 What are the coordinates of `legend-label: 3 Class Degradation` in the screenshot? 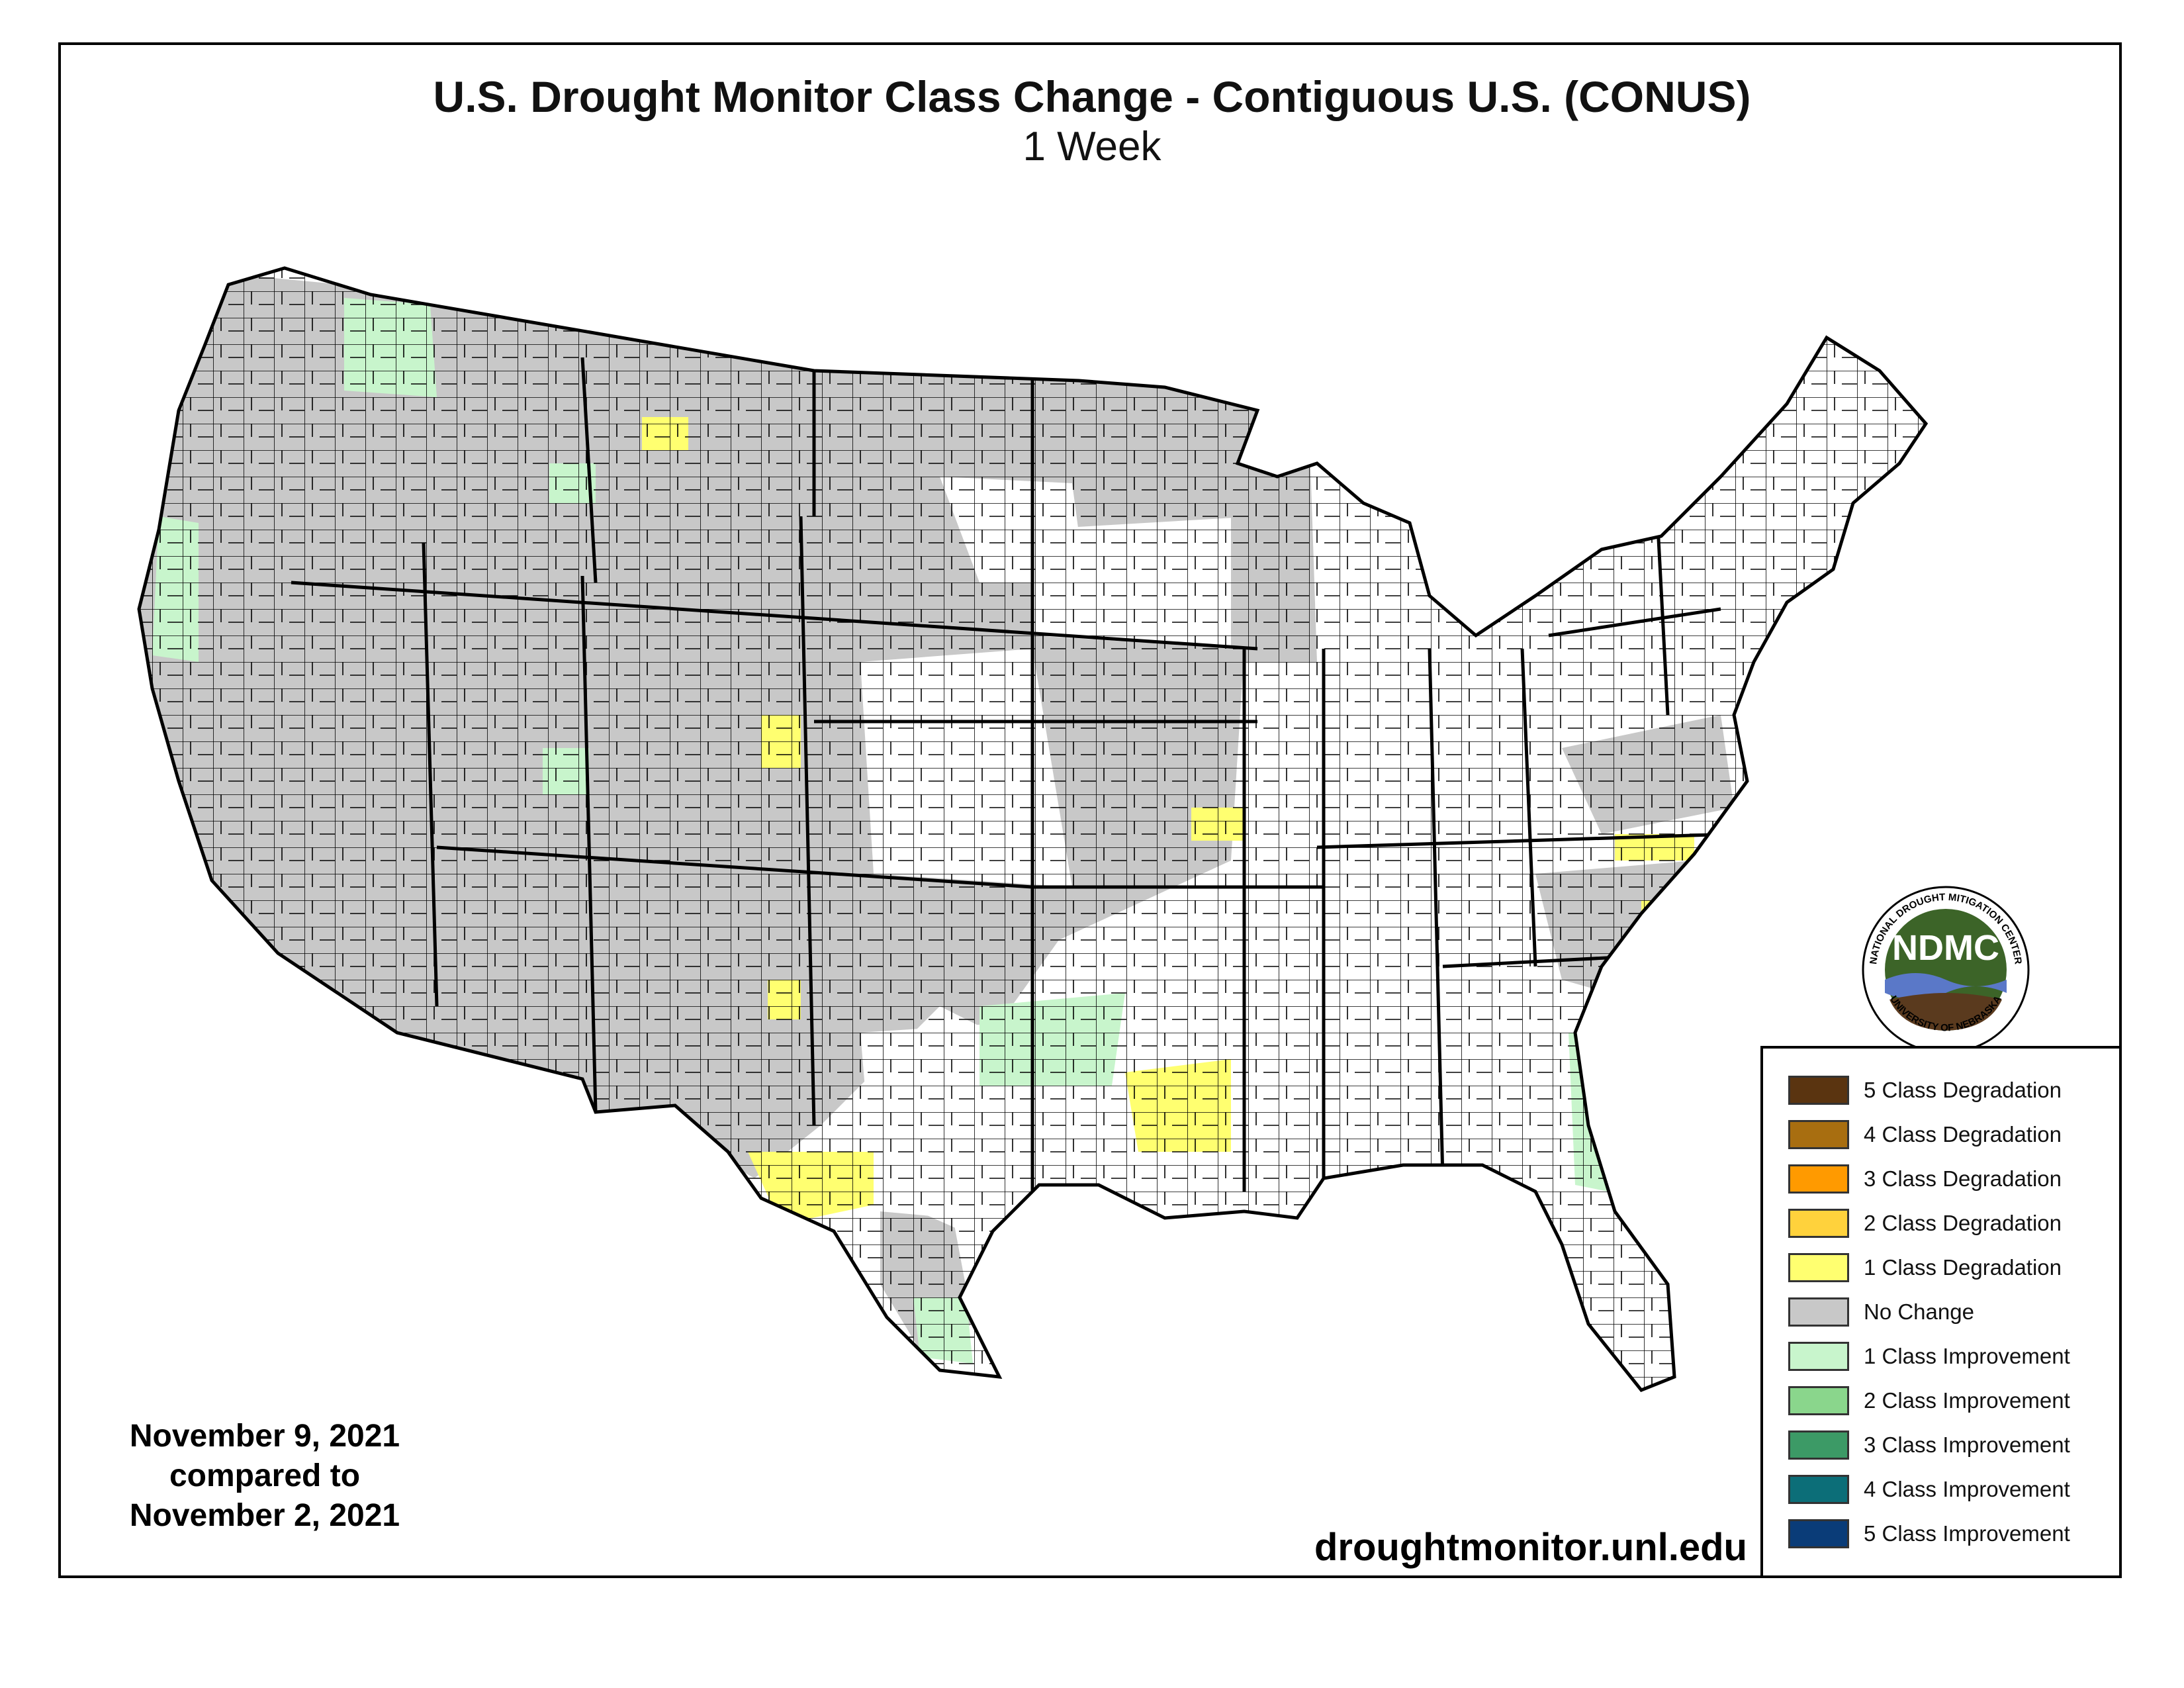 It's located at (1963, 1178).